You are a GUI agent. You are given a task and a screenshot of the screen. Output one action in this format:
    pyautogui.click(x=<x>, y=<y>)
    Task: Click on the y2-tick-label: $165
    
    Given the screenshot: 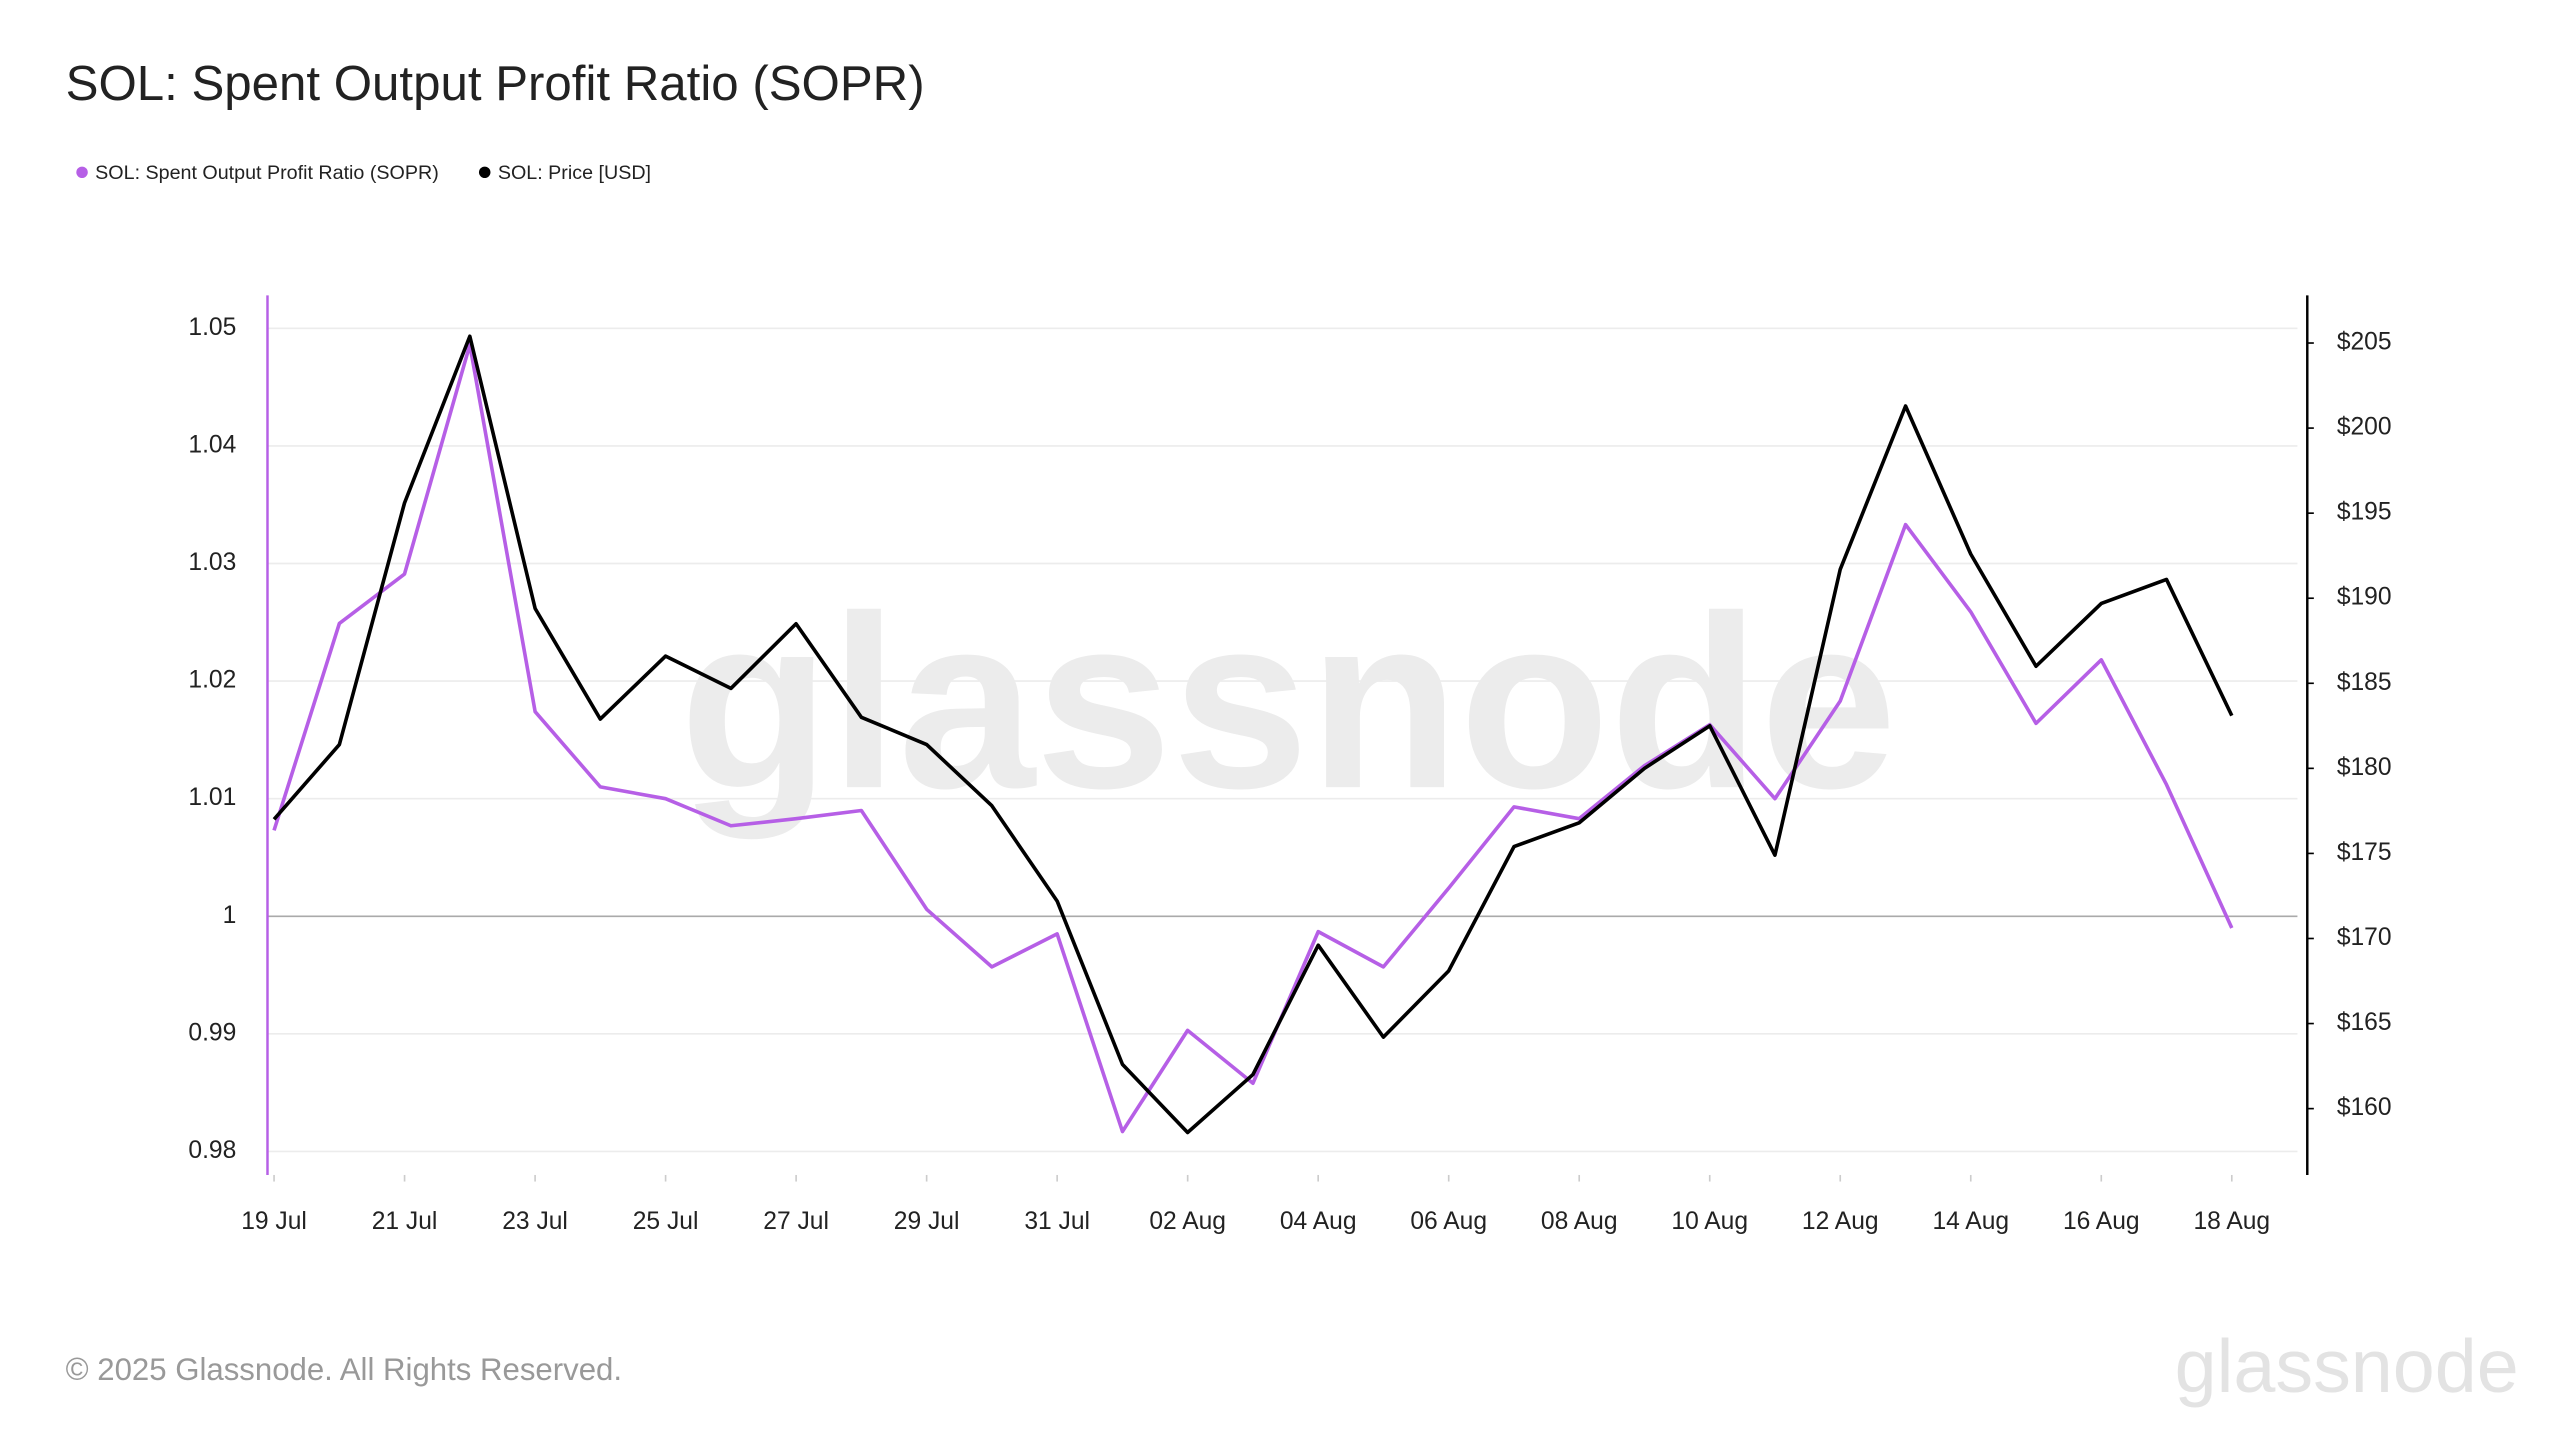 What is the action you would take?
    pyautogui.click(x=2364, y=1022)
    